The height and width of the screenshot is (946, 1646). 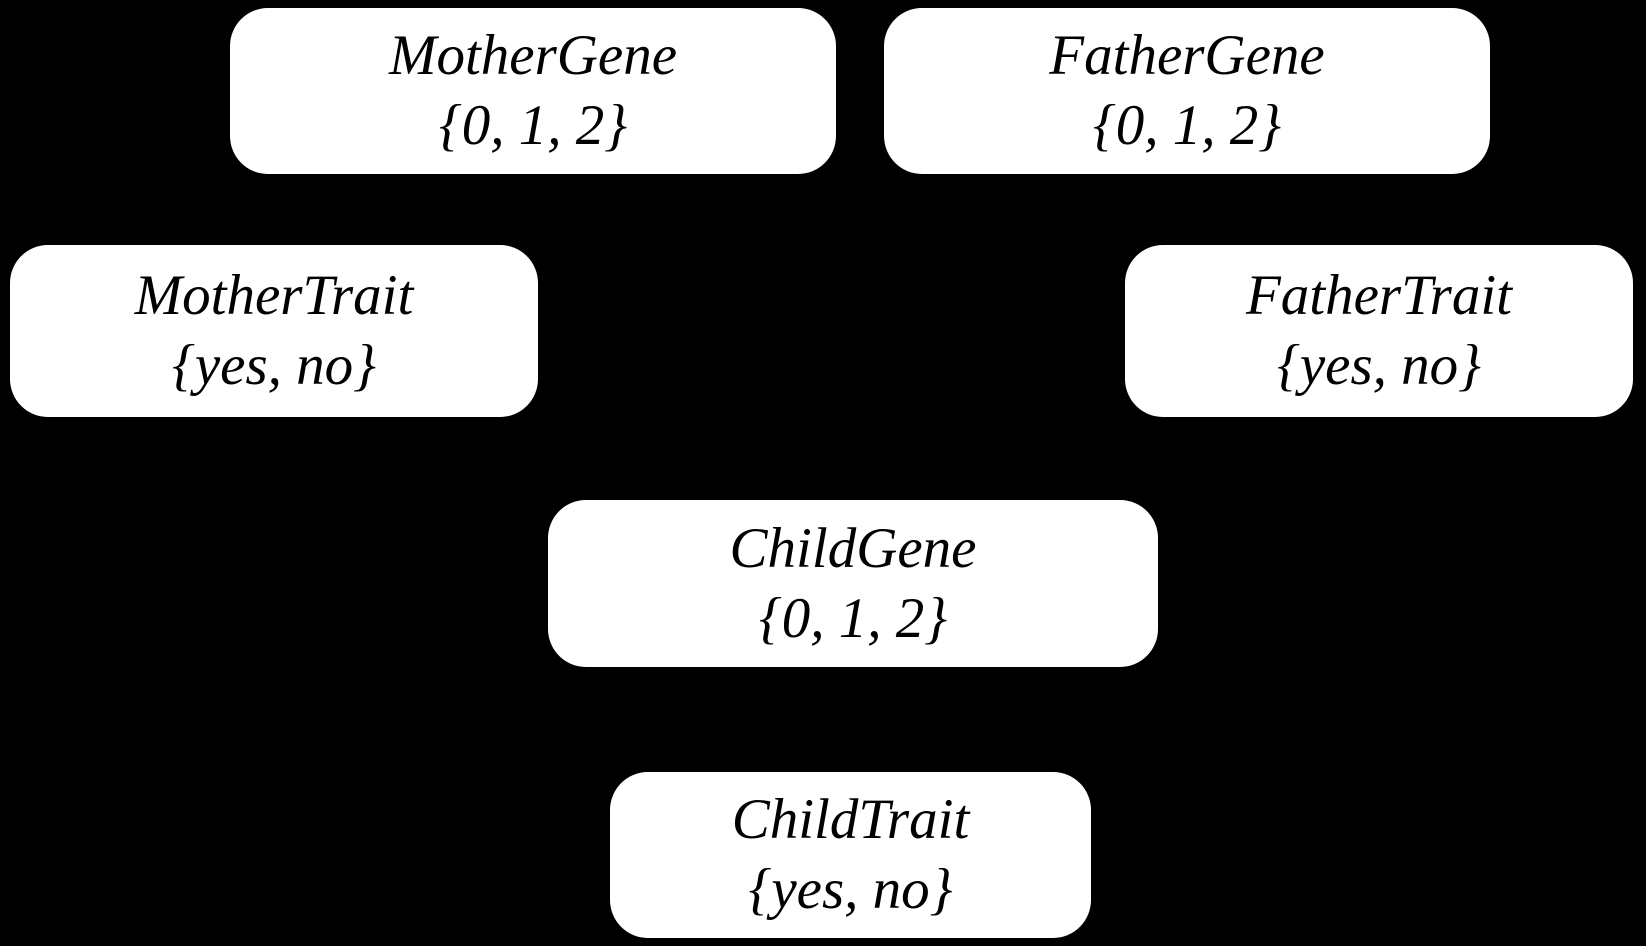 I want to click on node-child-gene: ChildGene {0, 1, 2}, so click(x=853, y=583).